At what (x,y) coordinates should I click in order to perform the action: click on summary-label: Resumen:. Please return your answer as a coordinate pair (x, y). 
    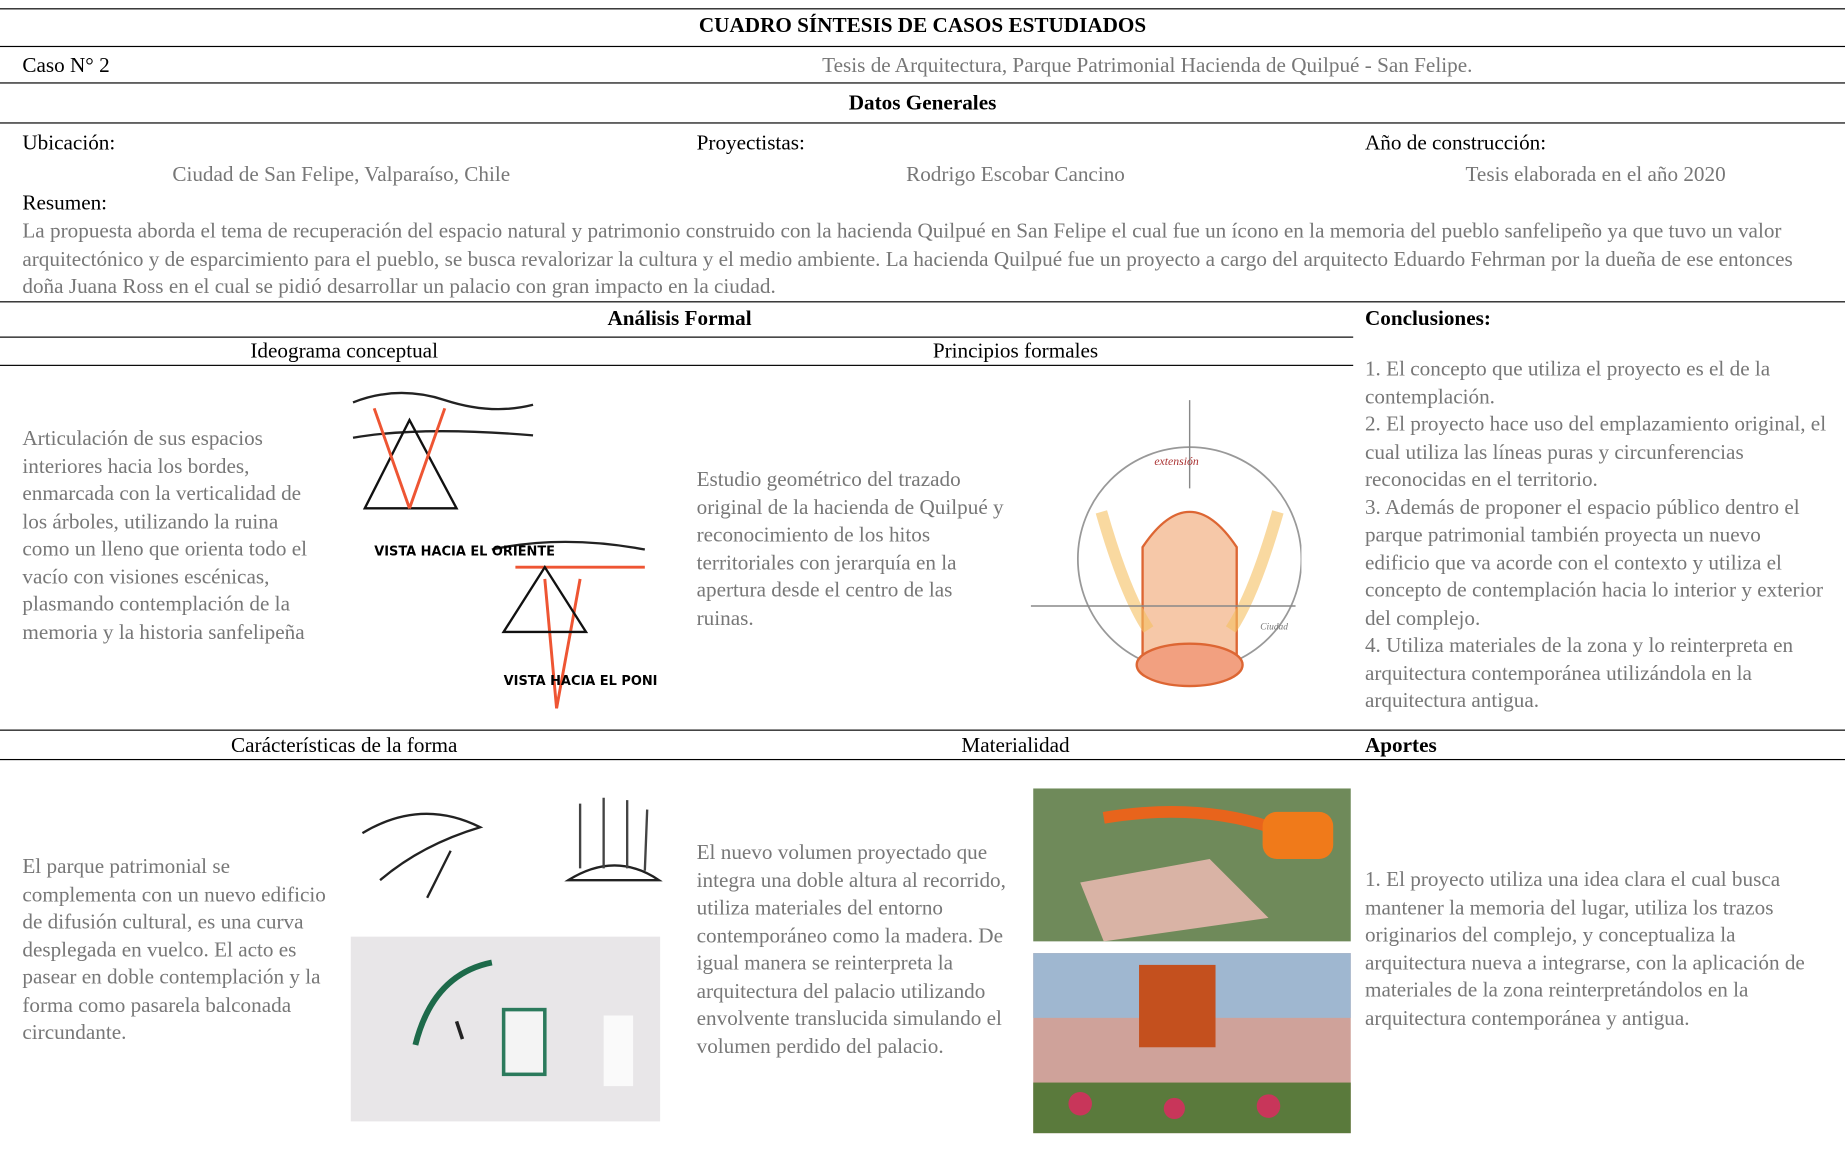
    Looking at the image, I should click on (65, 202).